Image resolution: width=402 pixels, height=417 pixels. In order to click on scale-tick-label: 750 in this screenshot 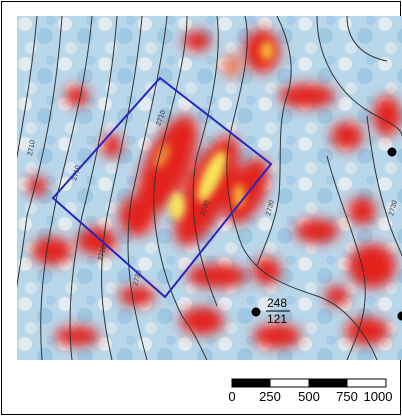, I will do `click(347, 396)`.